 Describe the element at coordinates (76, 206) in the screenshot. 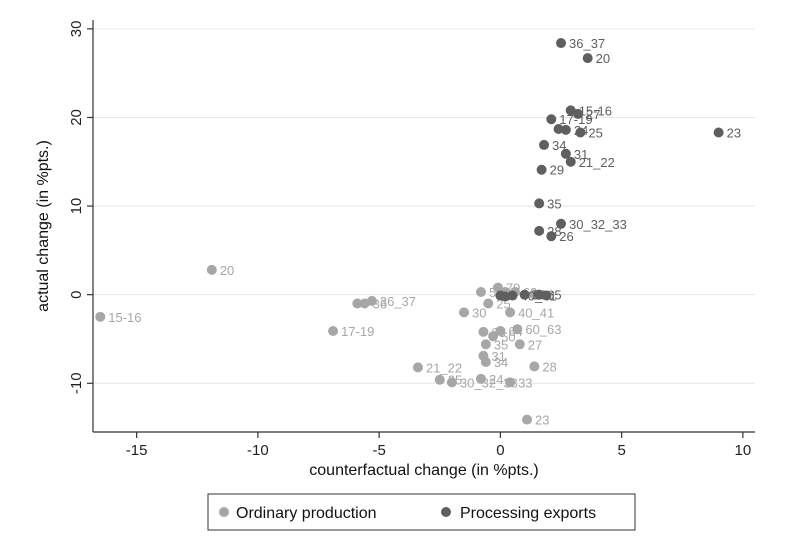

I see `y-tick-label: 10` at that location.